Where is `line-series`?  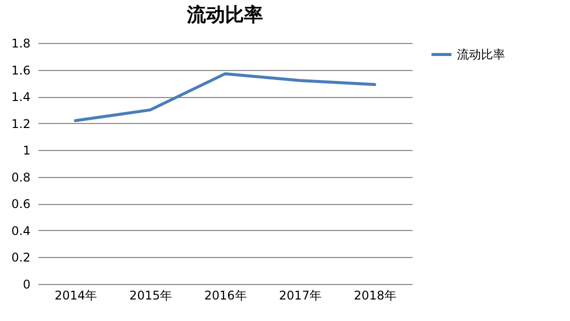 line-series is located at coordinates (225, 97).